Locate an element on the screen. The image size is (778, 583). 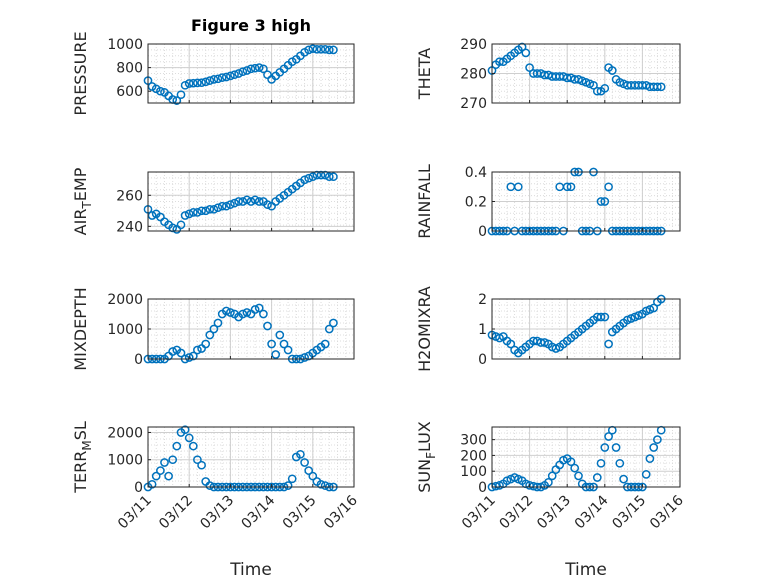
y-tick-label: 2 is located at coordinates (482, 300).